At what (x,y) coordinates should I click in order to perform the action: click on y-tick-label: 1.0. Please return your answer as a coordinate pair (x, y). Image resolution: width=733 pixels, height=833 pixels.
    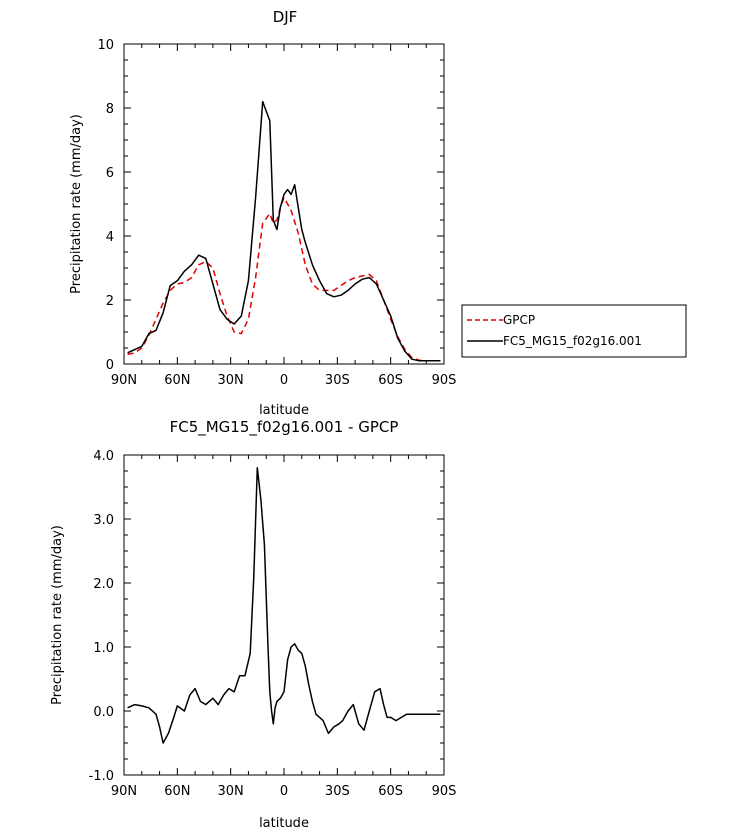
    Looking at the image, I should click on (103, 648).